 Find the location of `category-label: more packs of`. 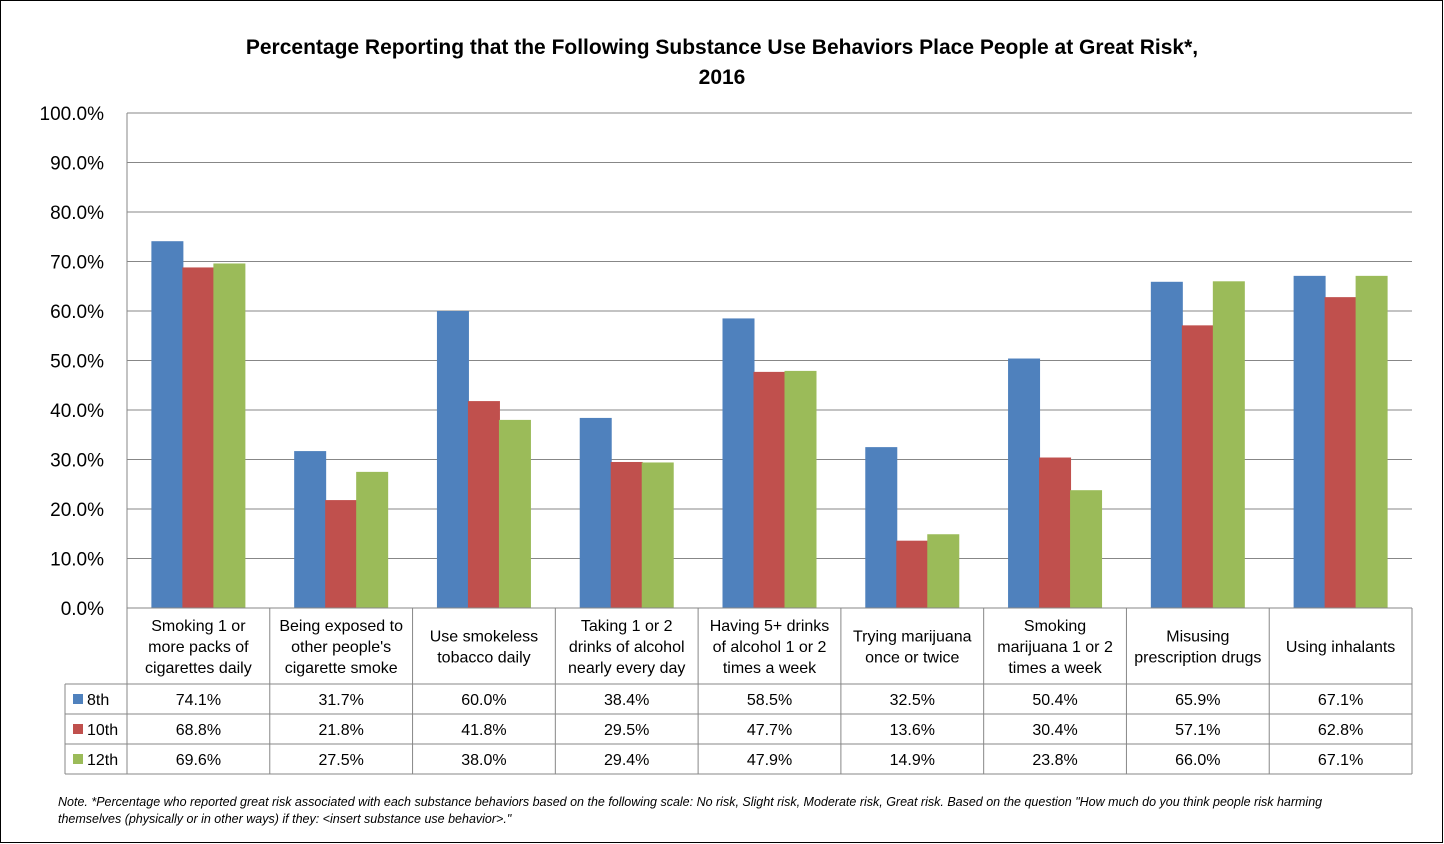

category-label: more packs of is located at coordinates (198, 647).